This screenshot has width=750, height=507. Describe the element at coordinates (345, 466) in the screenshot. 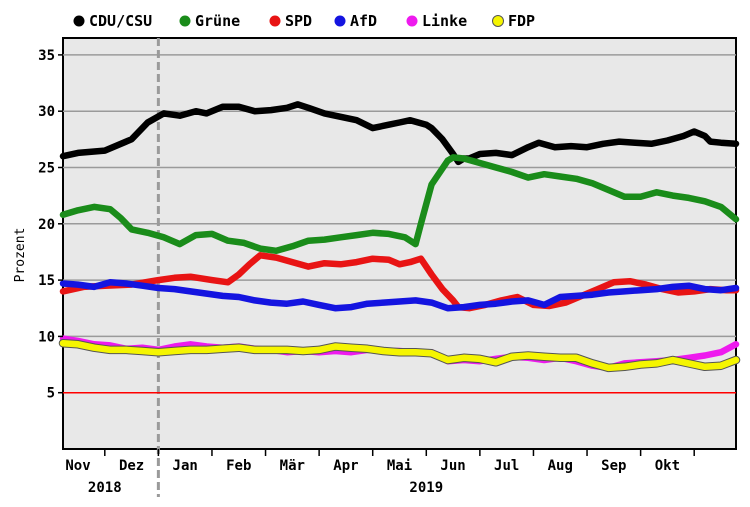

I see `x-month-label-5: Apr` at that location.